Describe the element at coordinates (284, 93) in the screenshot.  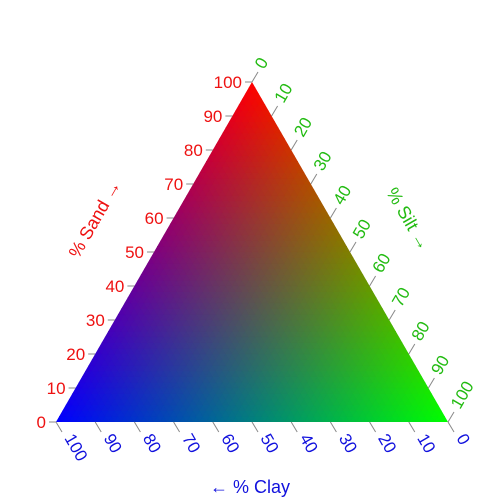
I see `silt-tick-label: 10` at that location.